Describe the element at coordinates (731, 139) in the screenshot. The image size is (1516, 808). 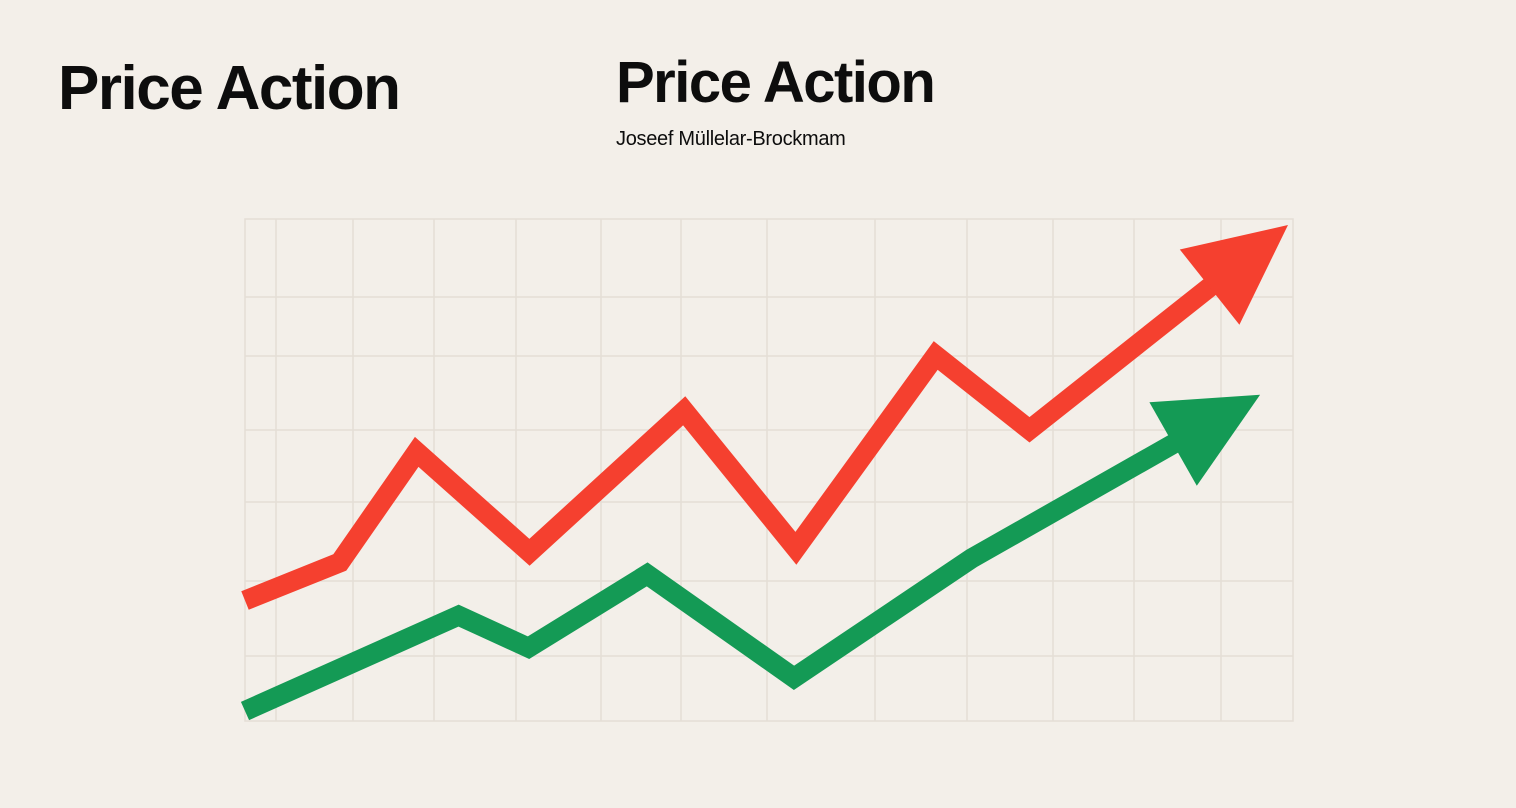
I see `chart-subtitle: Joseef Müllelar-Brockmam` at that location.